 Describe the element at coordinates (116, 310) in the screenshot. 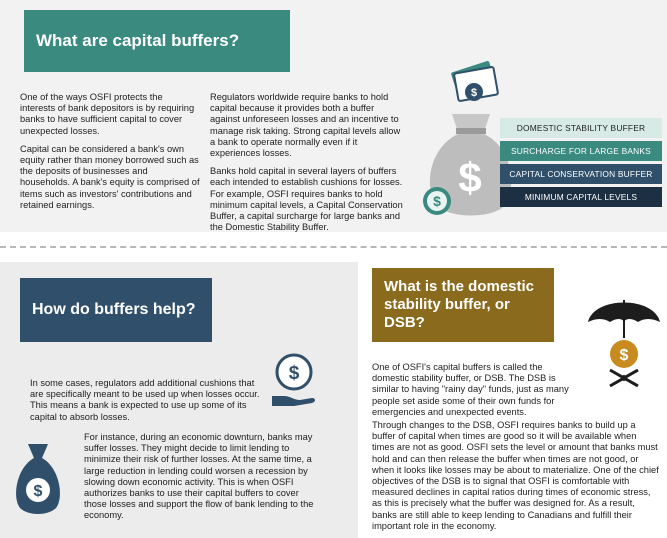

I see `buffers-help-title: How do buffers help?` at that location.